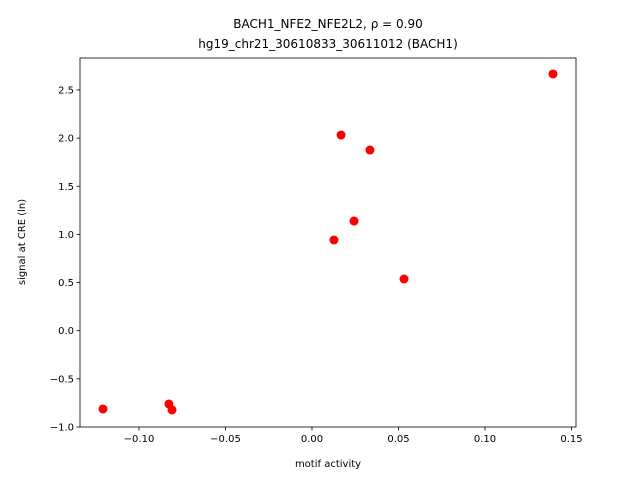 This screenshot has height=480, width=640. Describe the element at coordinates (66, 139) in the screenshot. I see `y-tick-label: 2.0` at that location.